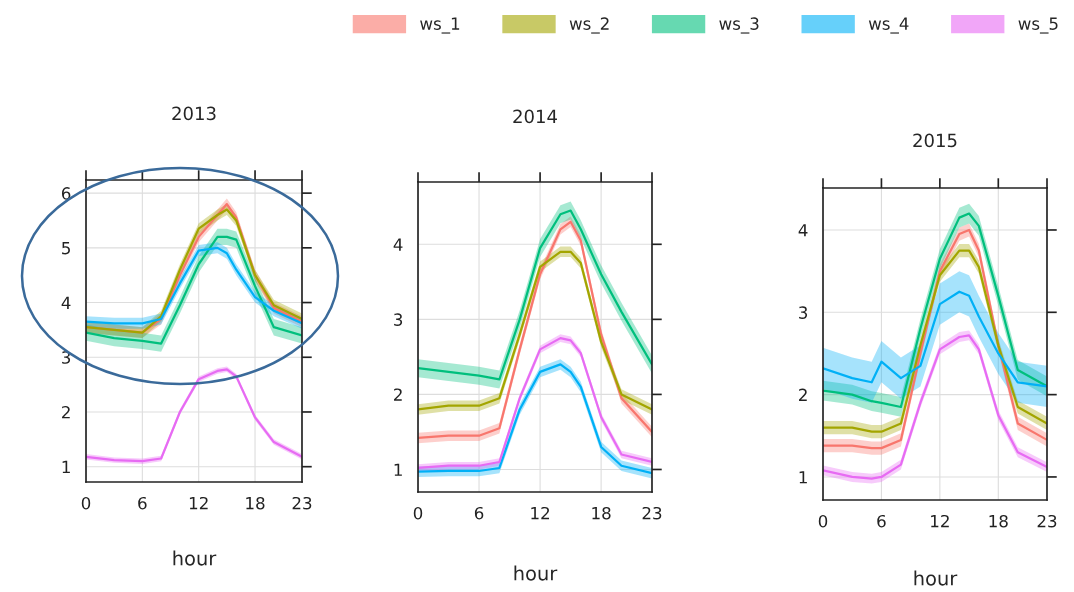 This screenshot has width=1074, height=592. I want to click on chart-title: 2015, so click(935, 140).